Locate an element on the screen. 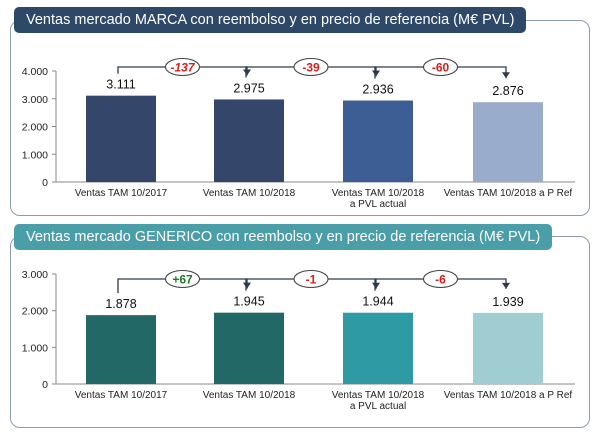 Image resolution: width=600 pixels, height=435 pixels. bar-value-label: 1.878 is located at coordinates (120, 304).